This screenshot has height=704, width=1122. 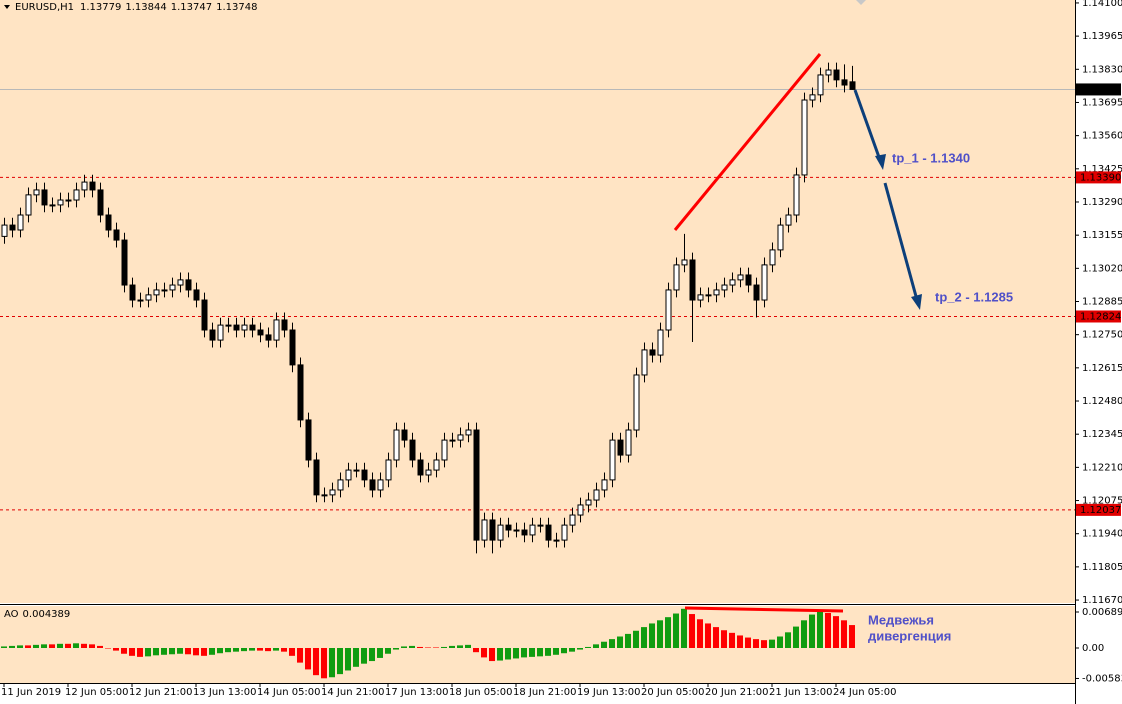 What do you see at coordinates (191, 7) in the screenshot?
I see `low-value: 1.13747` at bounding box center [191, 7].